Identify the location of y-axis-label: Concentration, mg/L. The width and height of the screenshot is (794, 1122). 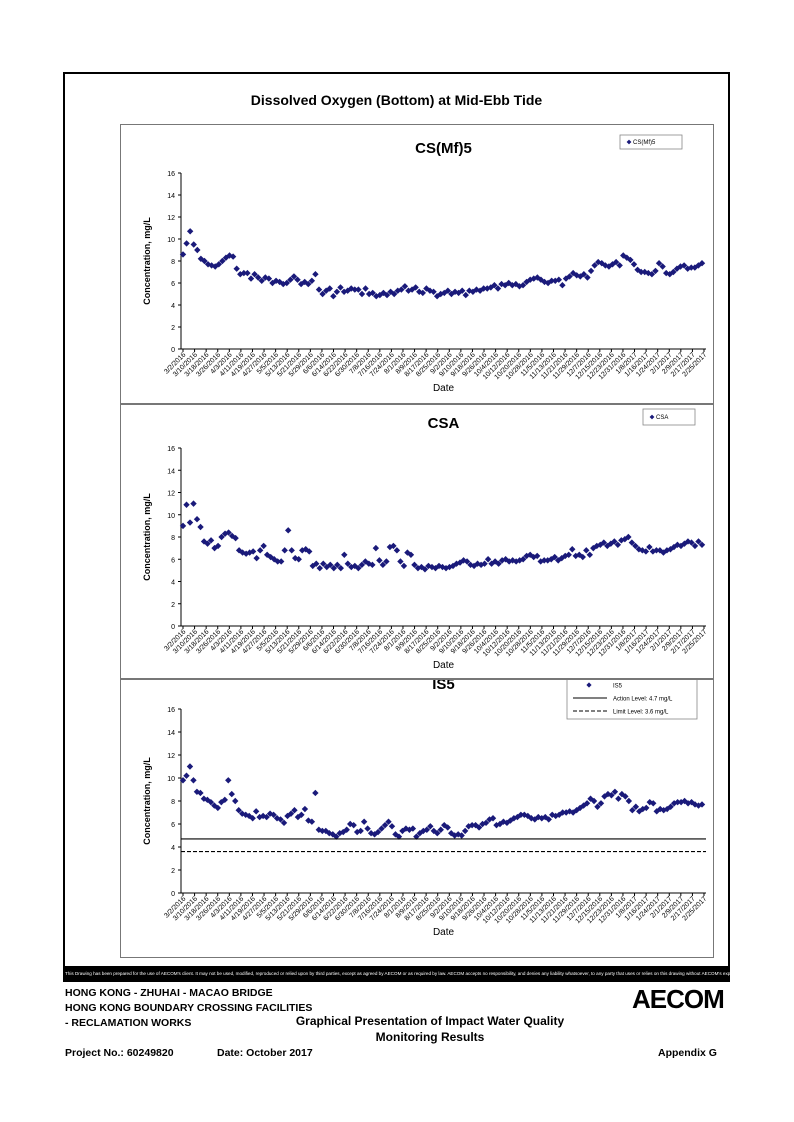
(147, 537).